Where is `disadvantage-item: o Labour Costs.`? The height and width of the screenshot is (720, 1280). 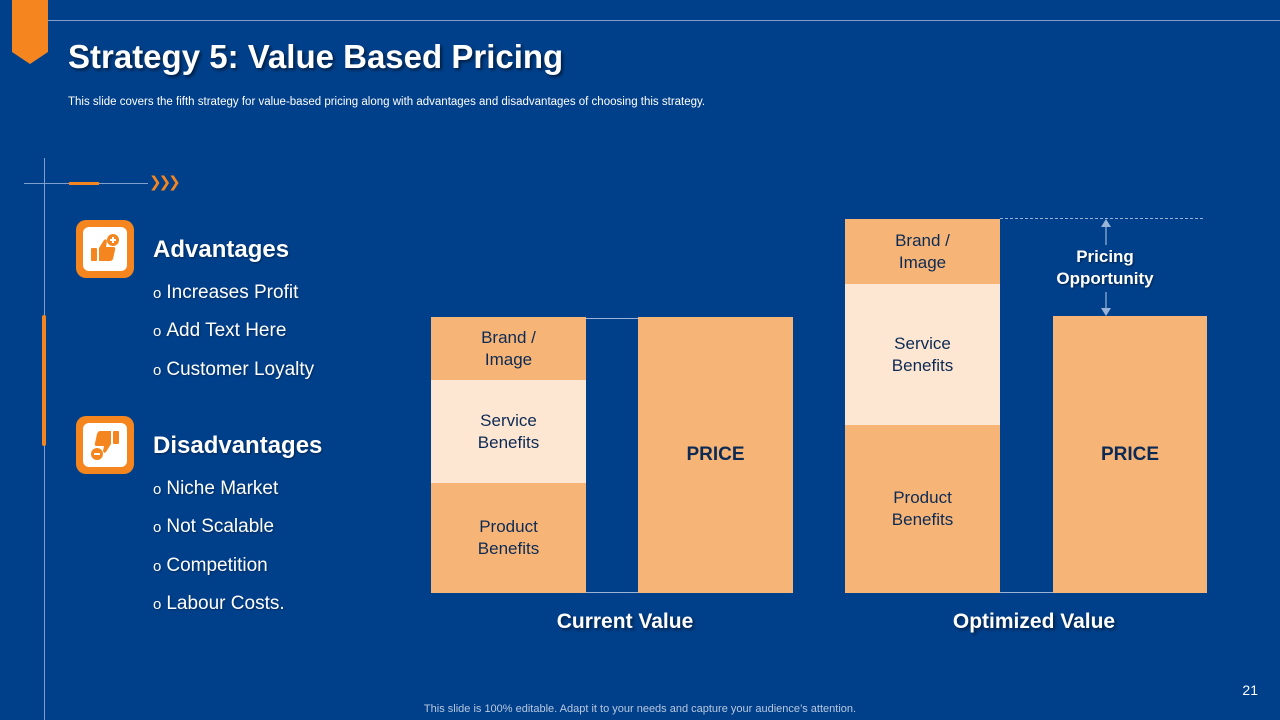
disadvantage-item: o Labour Costs. is located at coordinates (219, 603).